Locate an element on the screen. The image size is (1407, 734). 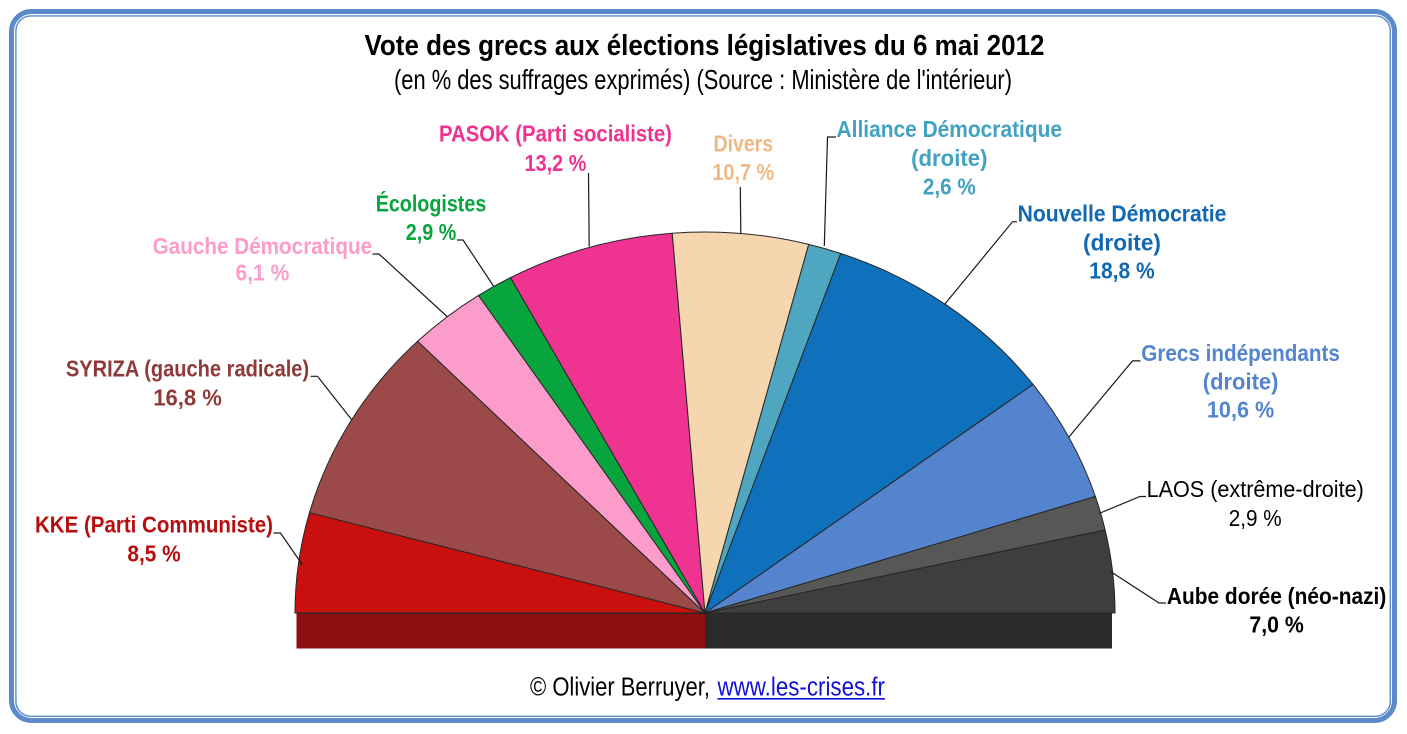
svg-text: Divers is located at coordinates (744, 144).